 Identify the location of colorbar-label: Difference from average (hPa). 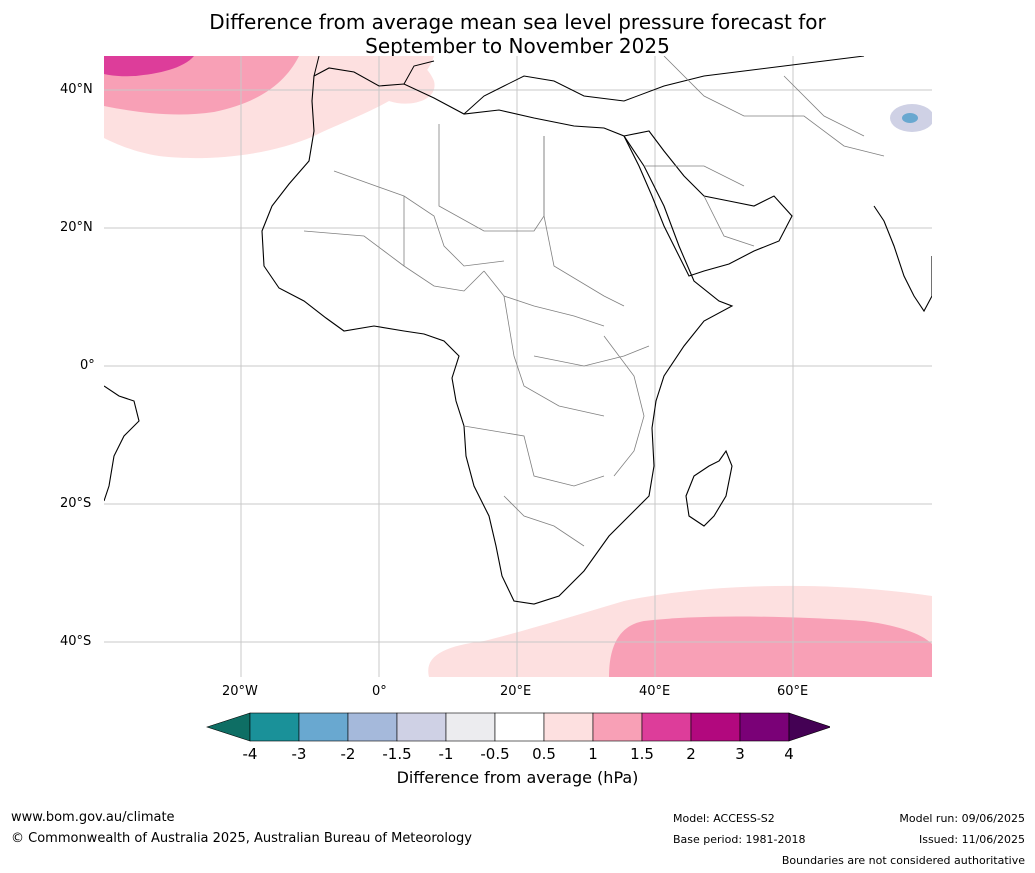
(517, 777).